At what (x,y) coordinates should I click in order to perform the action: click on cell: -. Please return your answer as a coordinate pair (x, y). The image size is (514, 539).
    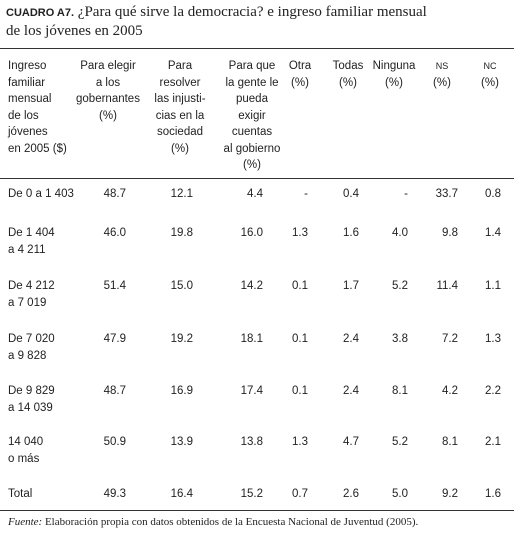
    Looking at the image, I should click on (406, 194).